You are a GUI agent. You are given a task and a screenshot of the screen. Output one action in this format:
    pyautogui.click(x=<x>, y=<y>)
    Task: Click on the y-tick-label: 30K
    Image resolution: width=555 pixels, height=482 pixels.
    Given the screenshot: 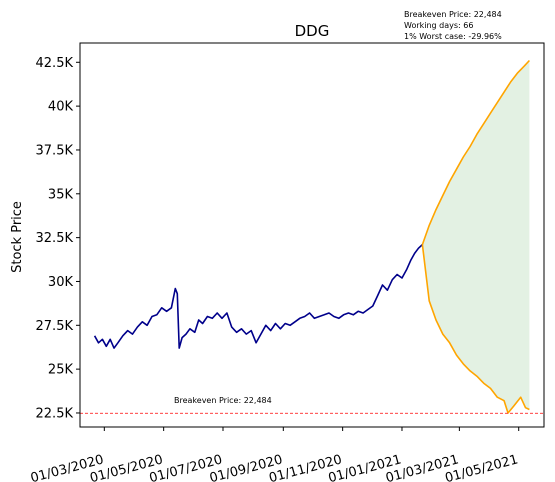 What is the action you would take?
    pyautogui.click(x=61, y=282)
    